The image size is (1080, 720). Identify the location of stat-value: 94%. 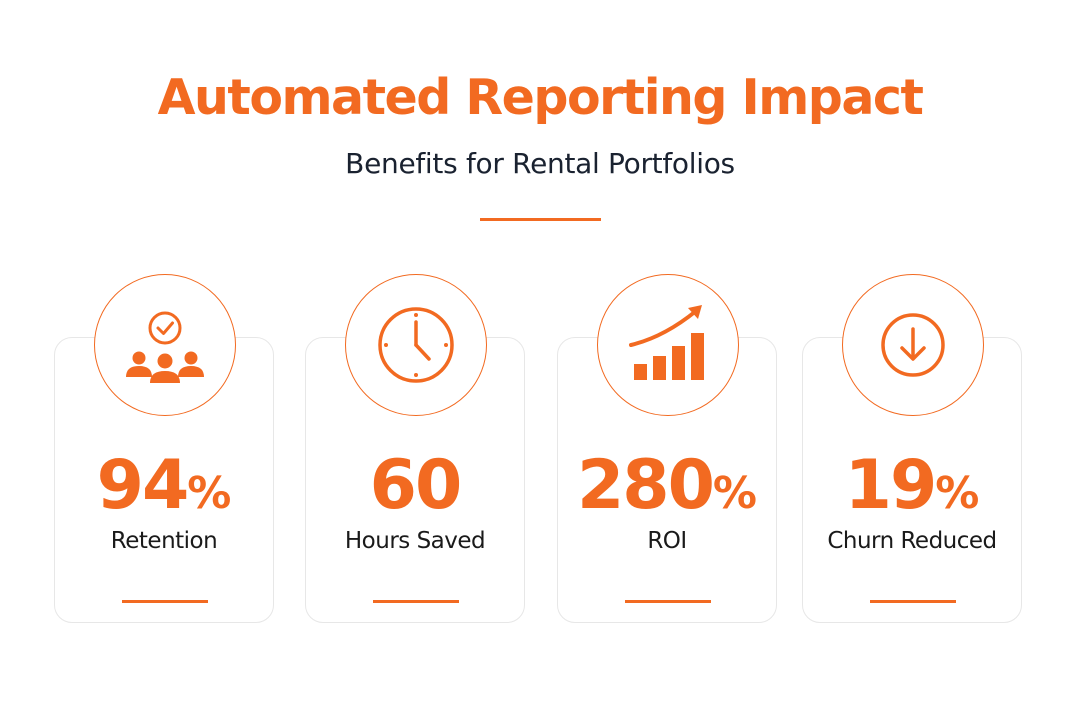
(164, 485).